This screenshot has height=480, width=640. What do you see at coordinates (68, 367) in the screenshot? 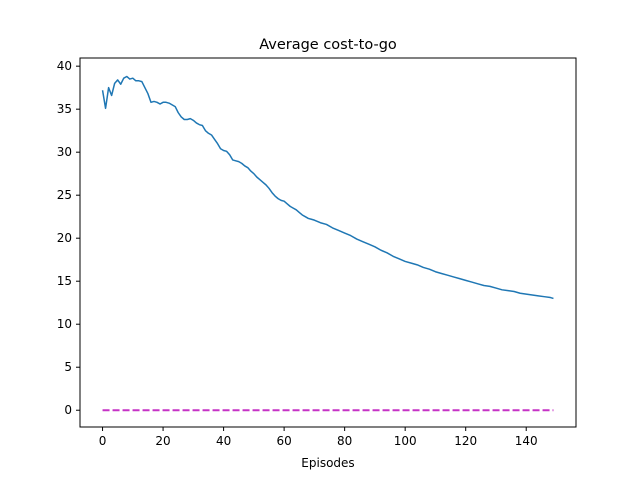
I see `y-tick-label: 5` at bounding box center [68, 367].